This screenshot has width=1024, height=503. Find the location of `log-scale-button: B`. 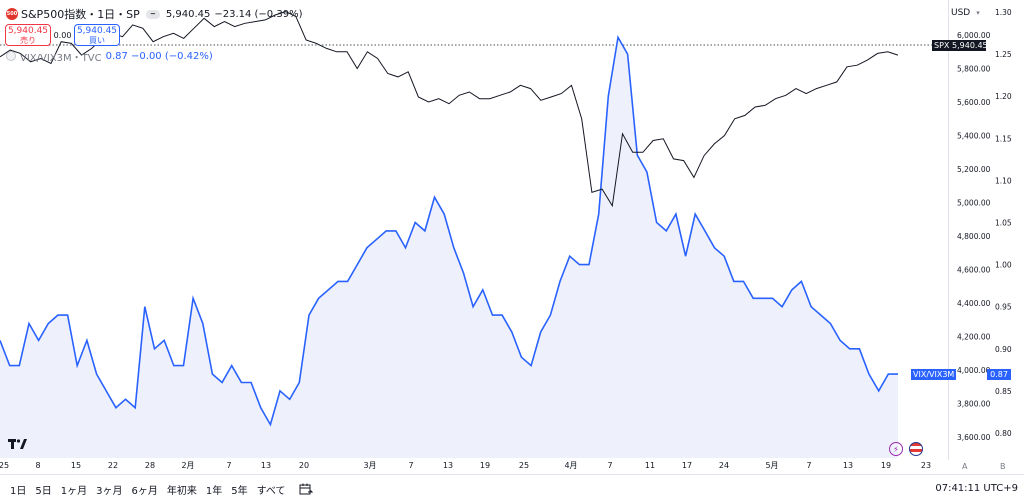

log-scale-button: B is located at coordinates (1003, 466).